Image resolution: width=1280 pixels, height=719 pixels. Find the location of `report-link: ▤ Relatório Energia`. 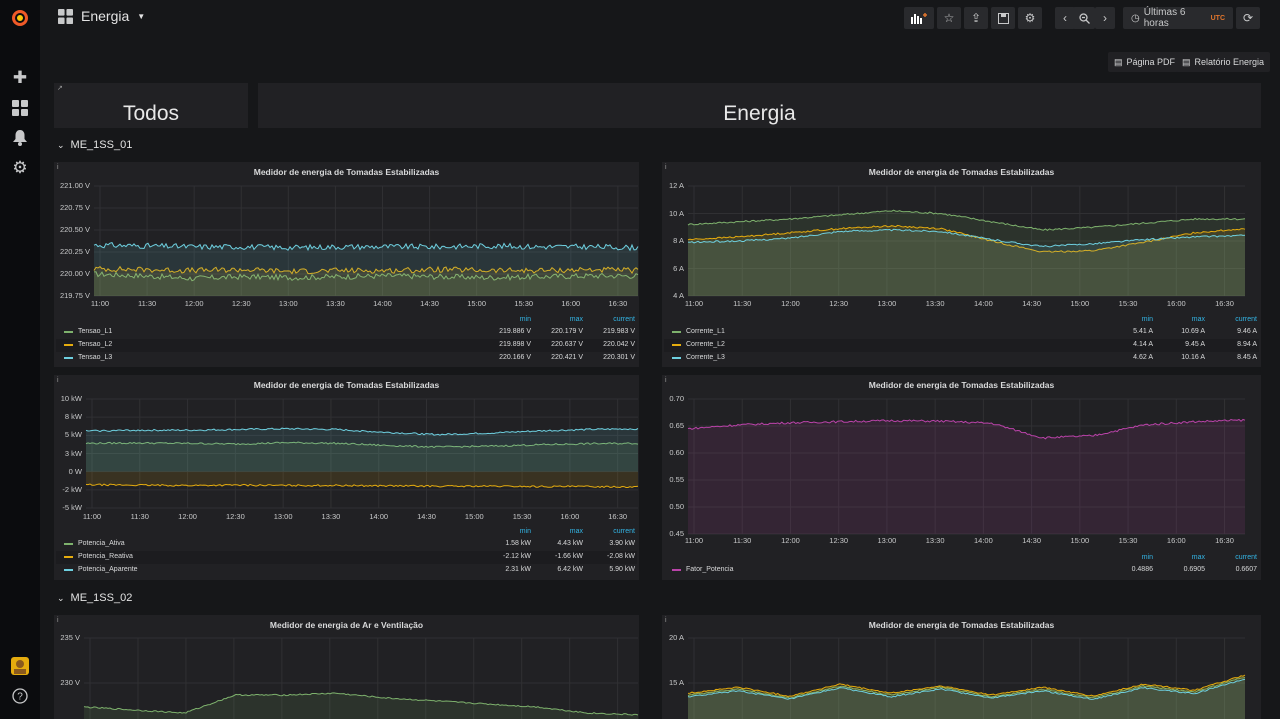

report-link: ▤ Relatório Energia is located at coordinates (1223, 62).